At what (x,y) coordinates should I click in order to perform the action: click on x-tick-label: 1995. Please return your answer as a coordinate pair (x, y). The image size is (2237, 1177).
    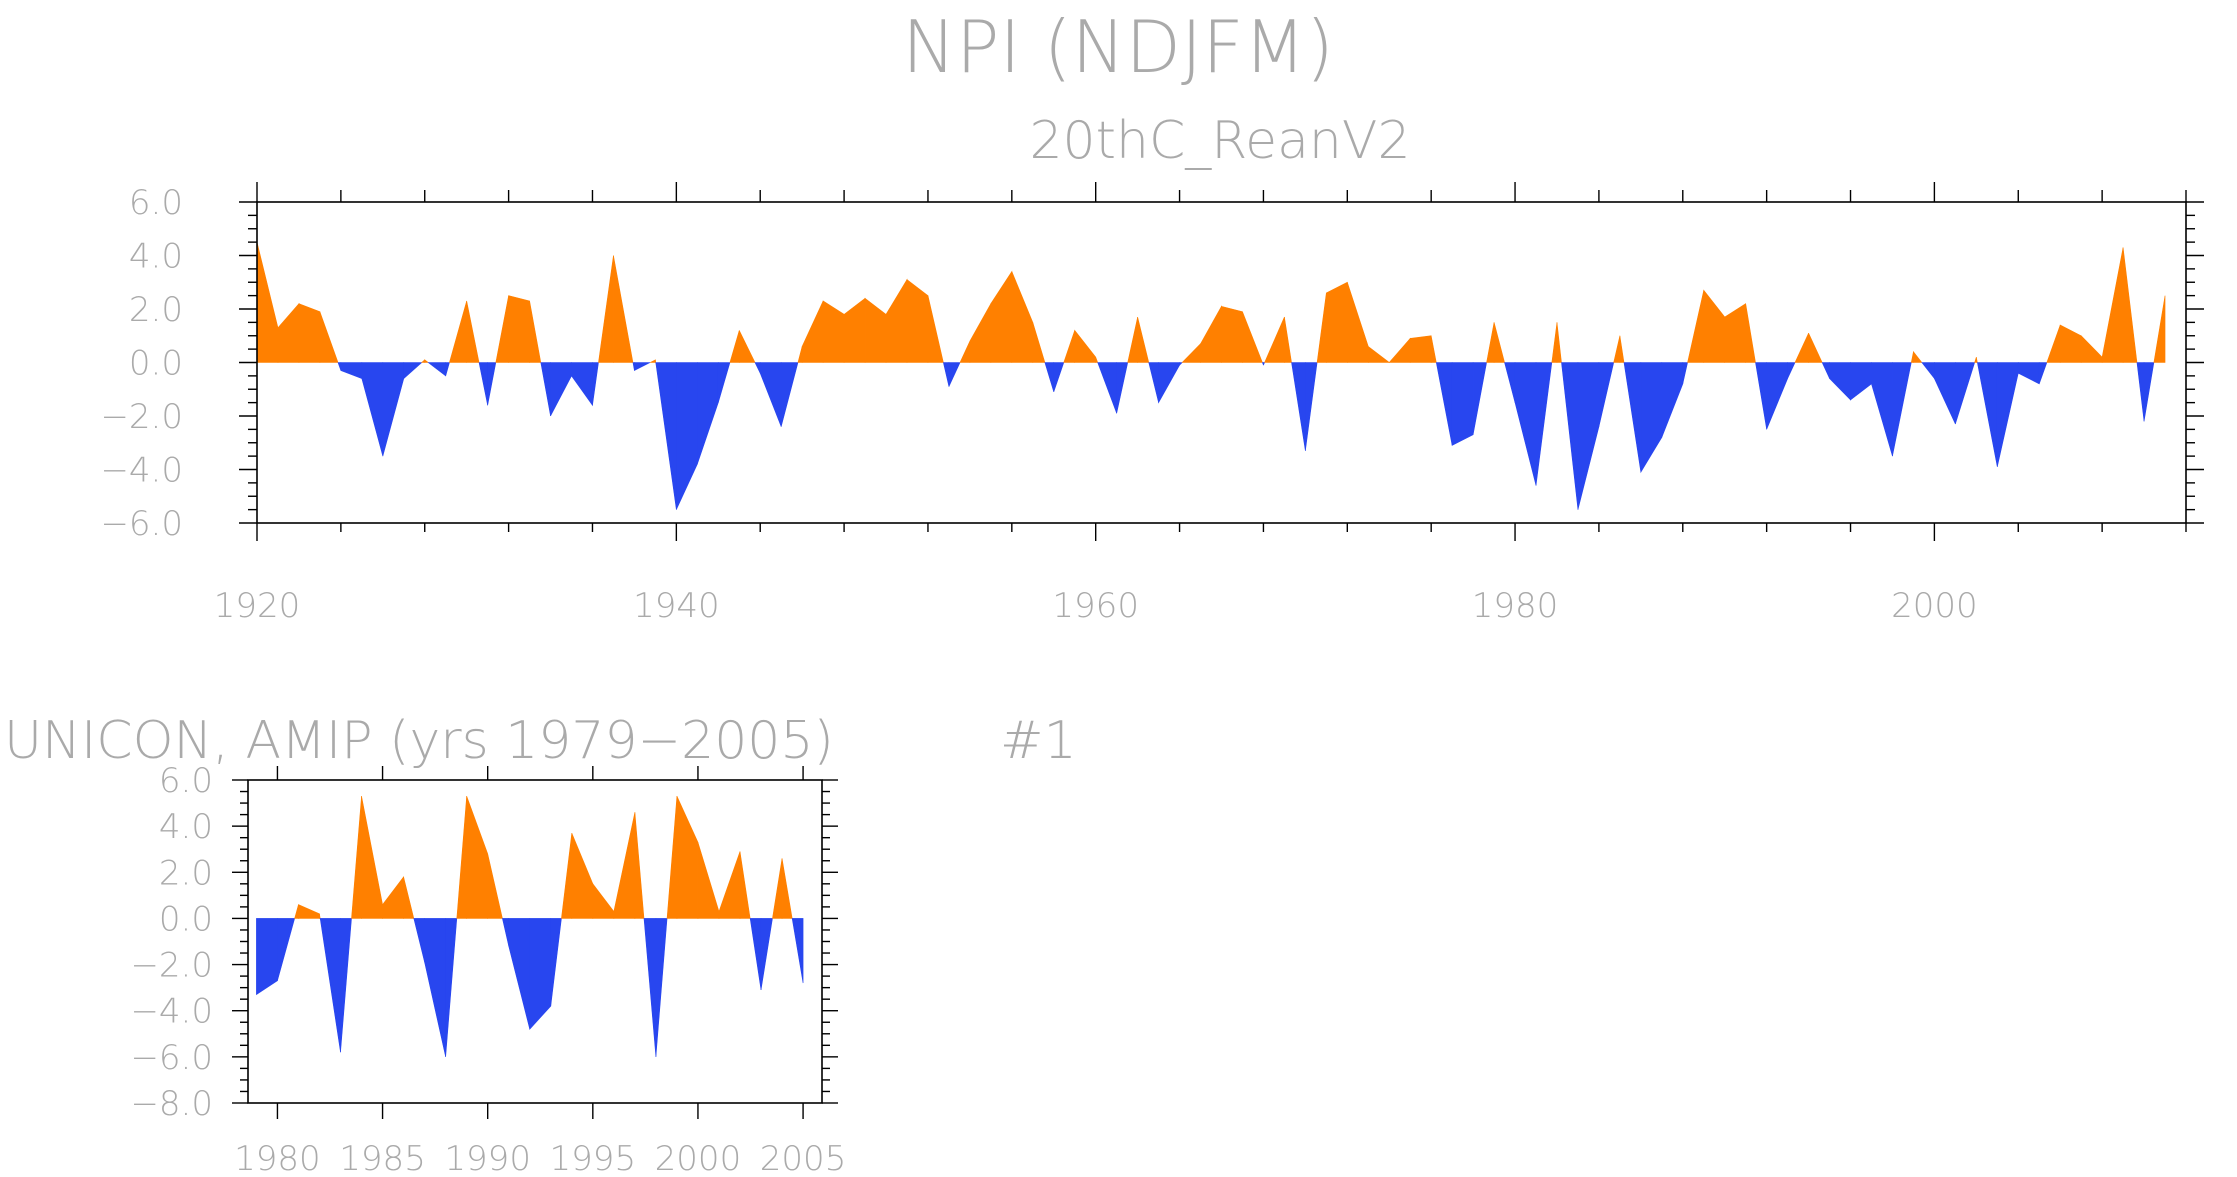
    Looking at the image, I should click on (593, 1158).